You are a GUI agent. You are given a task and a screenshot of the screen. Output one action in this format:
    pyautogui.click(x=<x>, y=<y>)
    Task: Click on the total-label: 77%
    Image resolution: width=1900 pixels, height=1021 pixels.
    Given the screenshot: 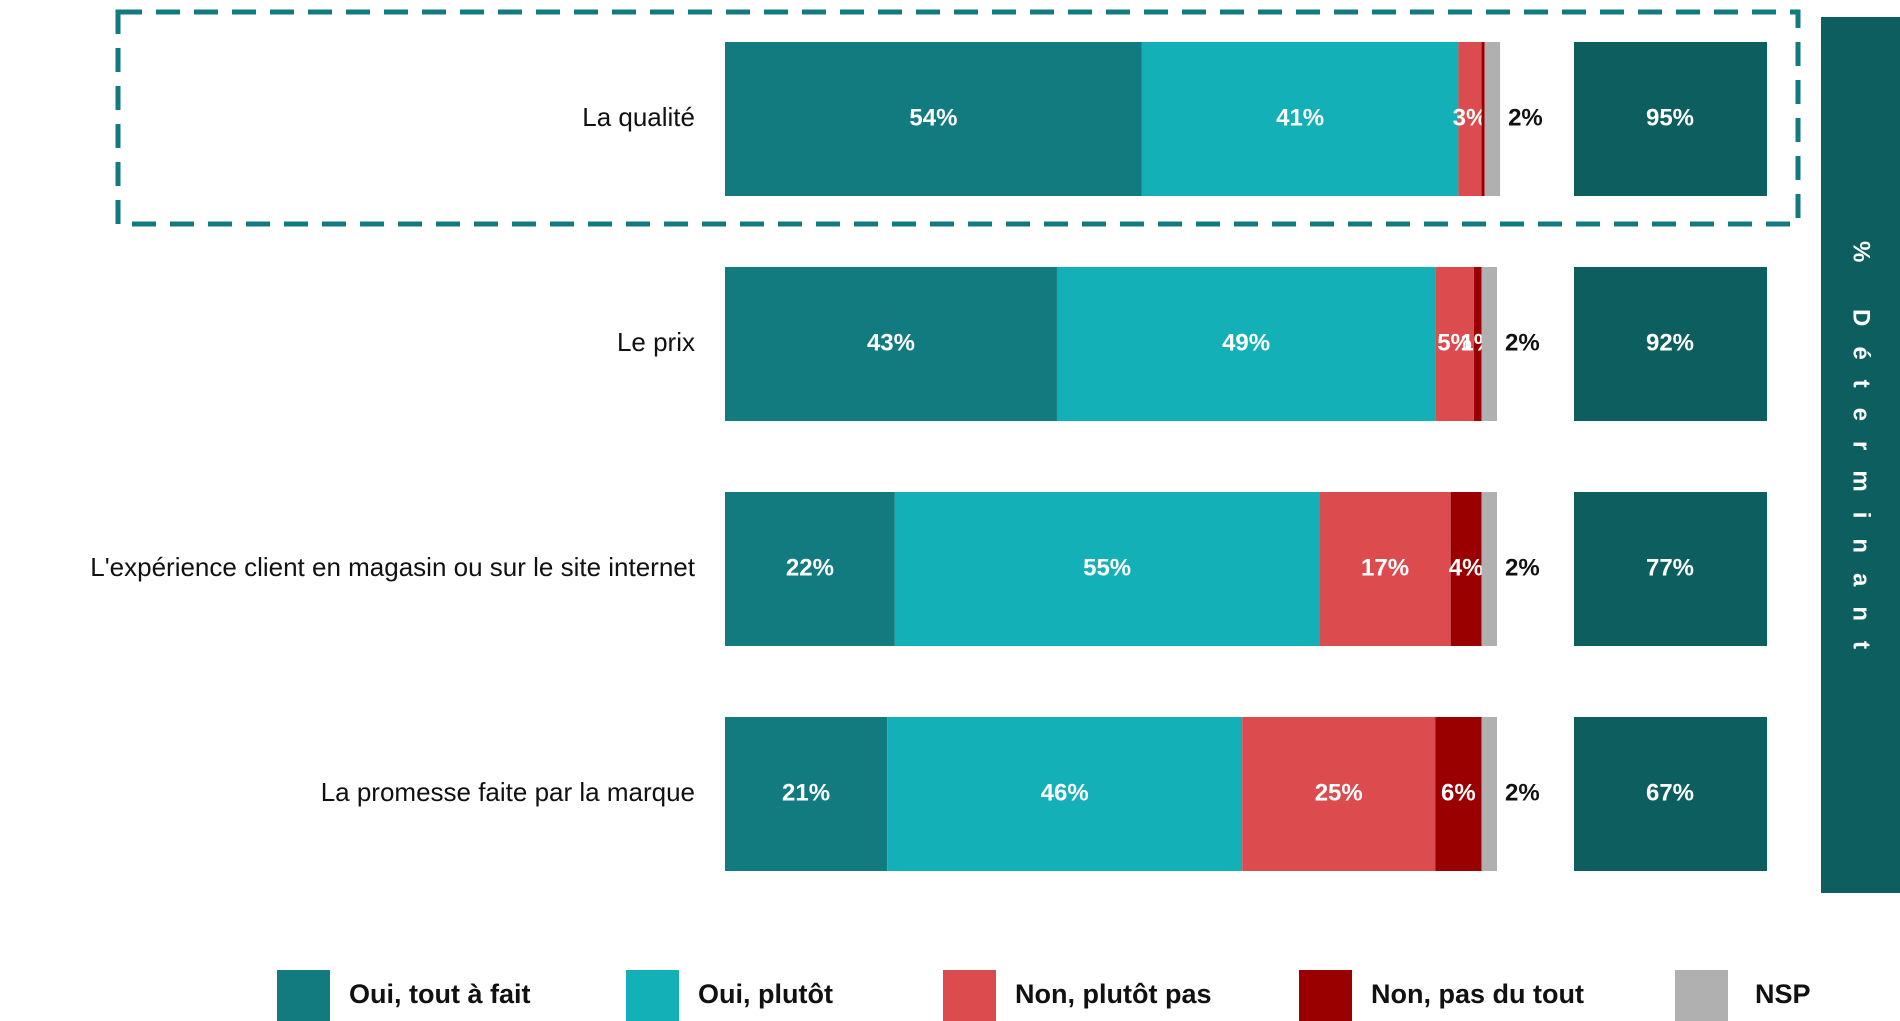 What is the action you would take?
    pyautogui.click(x=1670, y=567)
    